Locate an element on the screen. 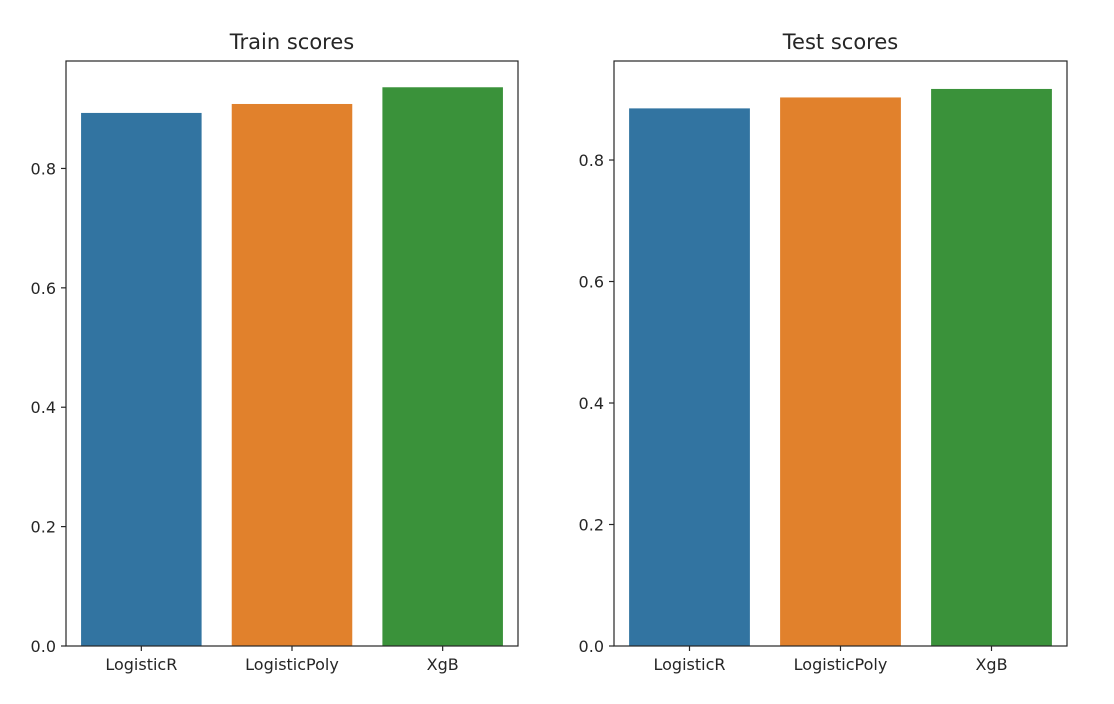  chart-title: Test scores is located at coordinates (840, 42).